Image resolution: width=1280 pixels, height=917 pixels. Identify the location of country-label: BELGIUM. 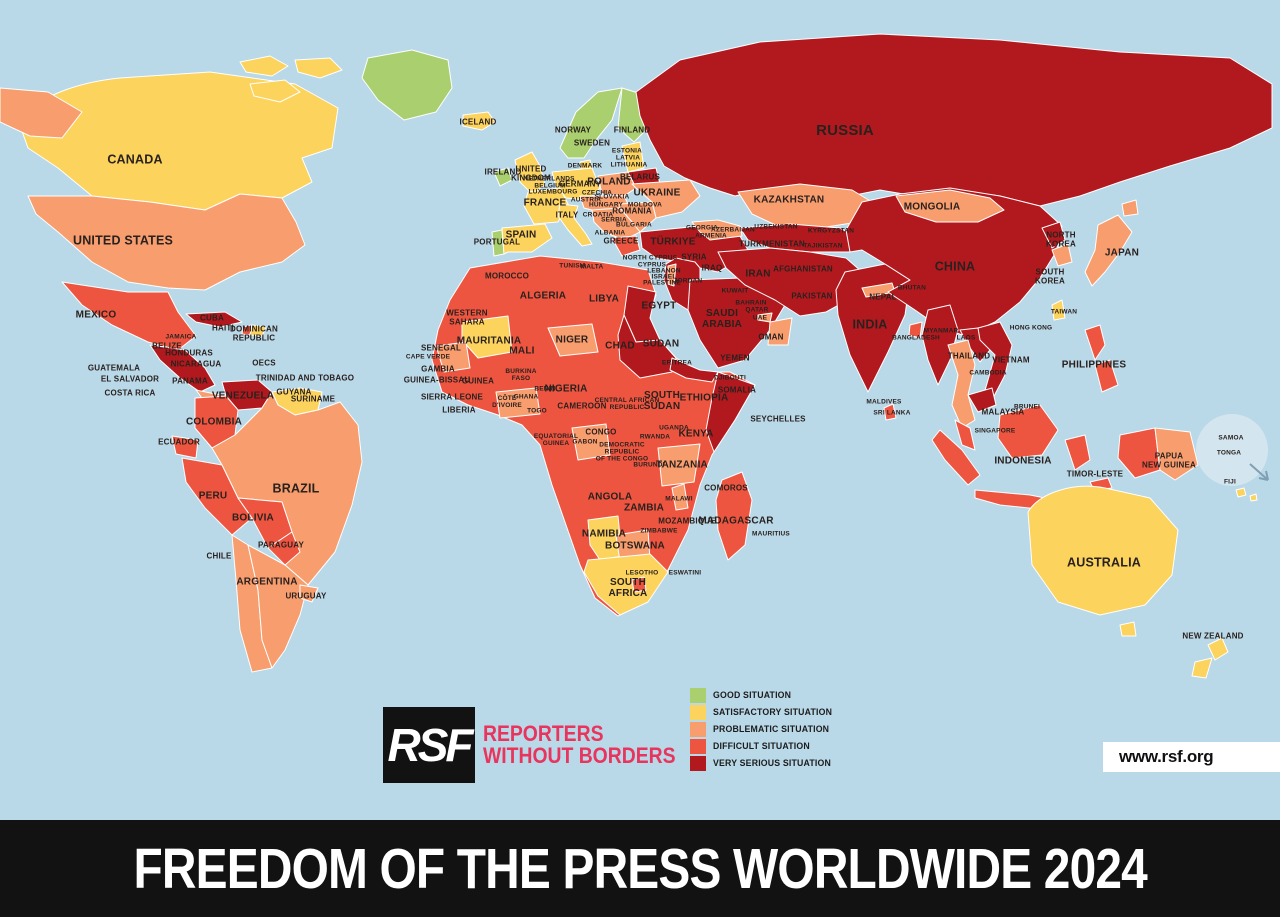
(550, 186).